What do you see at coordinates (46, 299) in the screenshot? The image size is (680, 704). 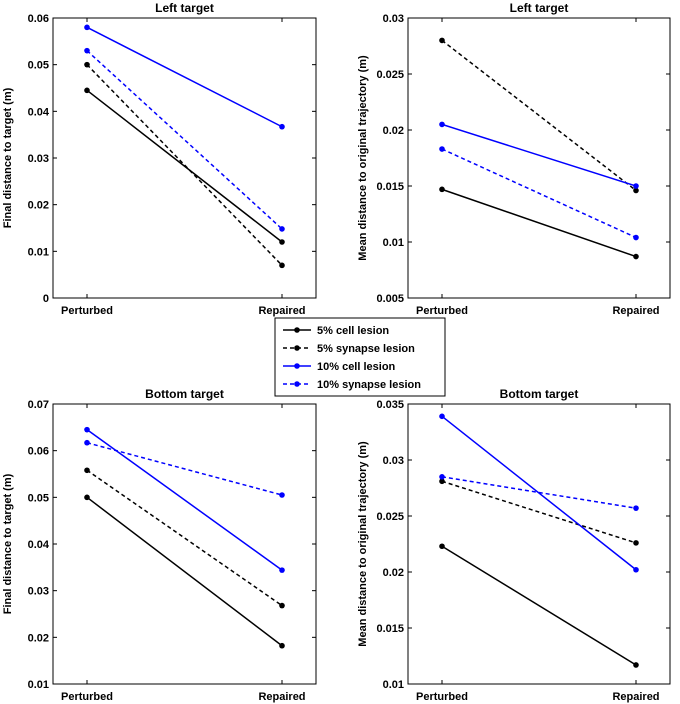 I see `y-tick-label: 0` at bounding box center [46, 299].